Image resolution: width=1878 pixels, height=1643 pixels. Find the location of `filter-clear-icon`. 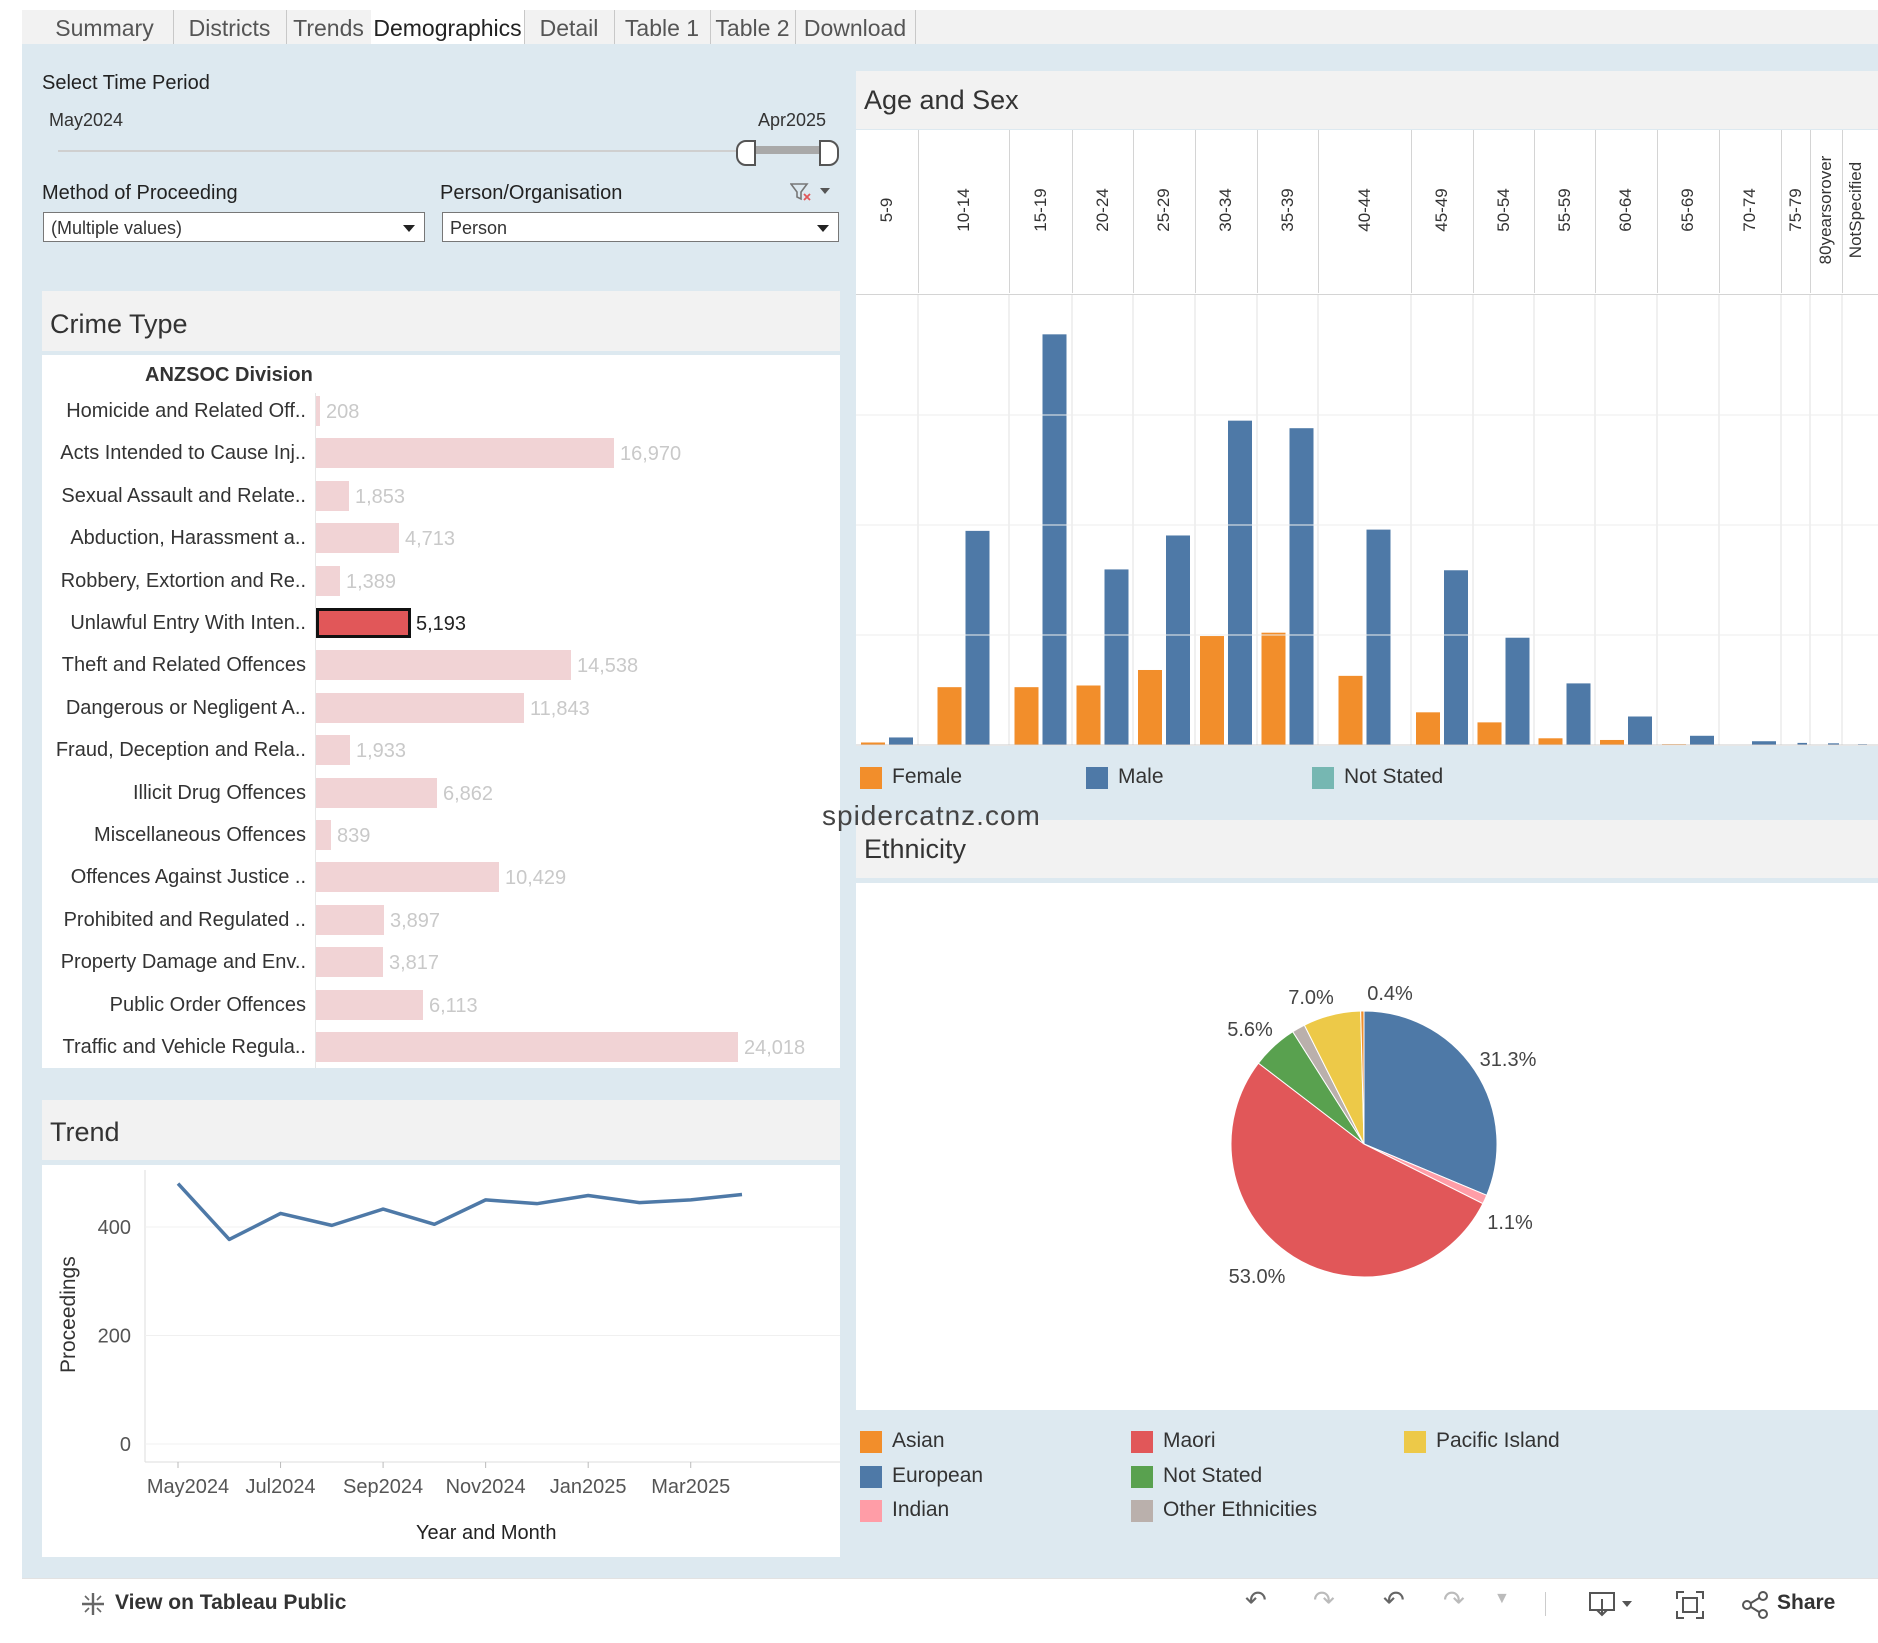

filter-clear-icon is located at coordinates (811, 194).